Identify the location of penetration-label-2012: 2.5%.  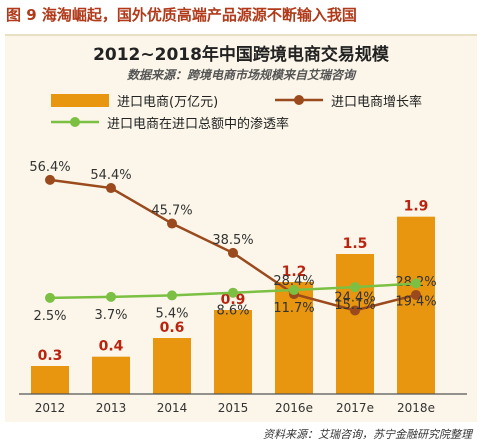
(49, 316).